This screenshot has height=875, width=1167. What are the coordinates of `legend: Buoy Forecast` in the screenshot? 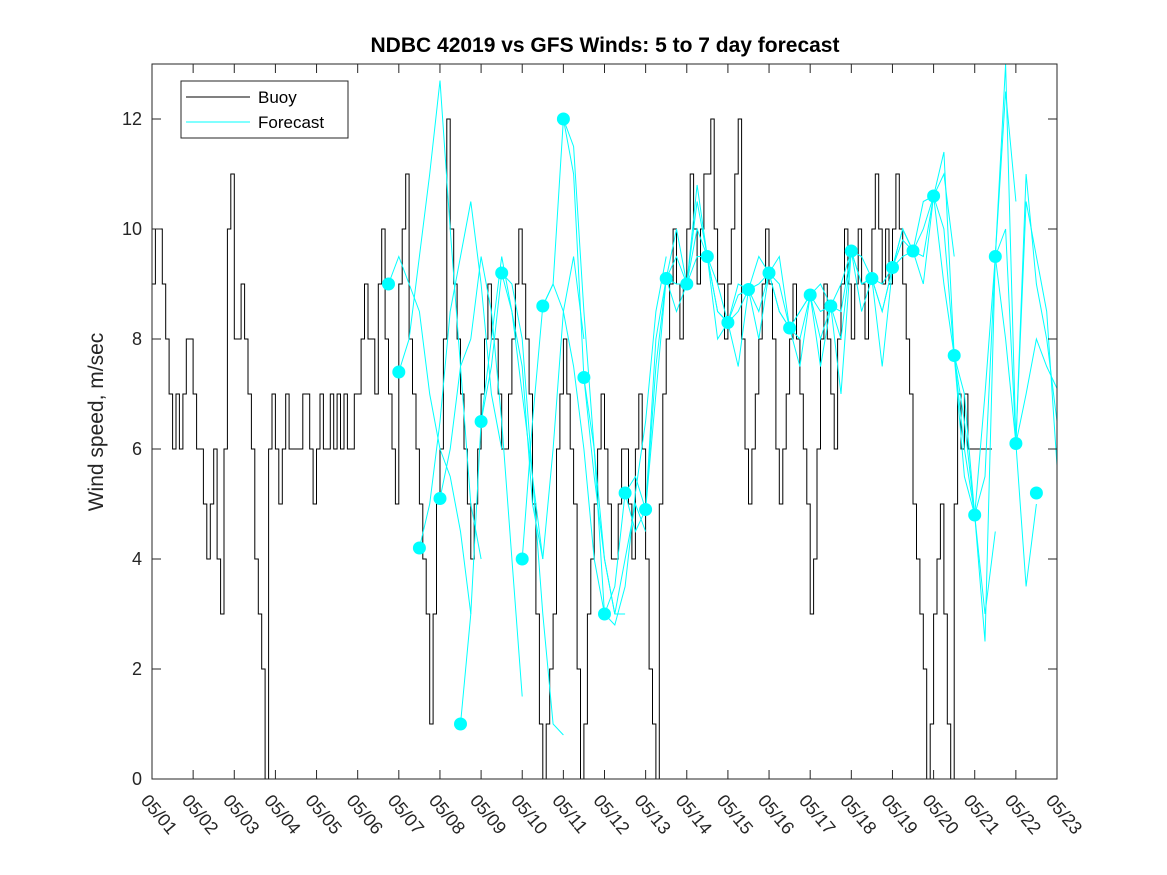 It's located at (264, 109).